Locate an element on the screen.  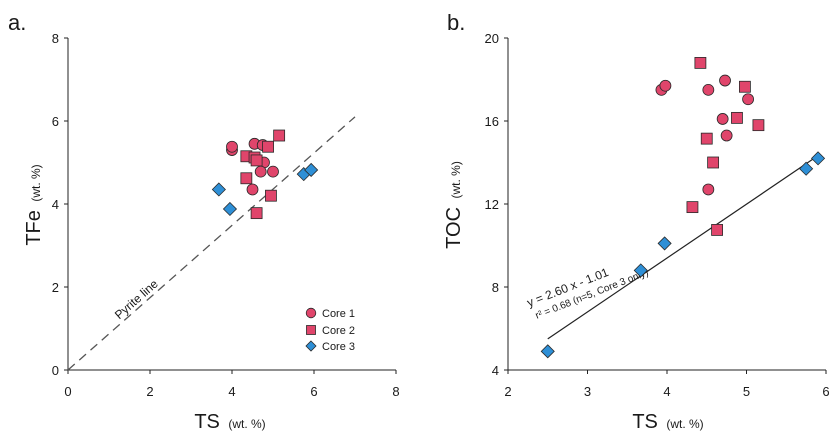
panel-b-y-tick-label: 20 is located at coordinates (492, 38).